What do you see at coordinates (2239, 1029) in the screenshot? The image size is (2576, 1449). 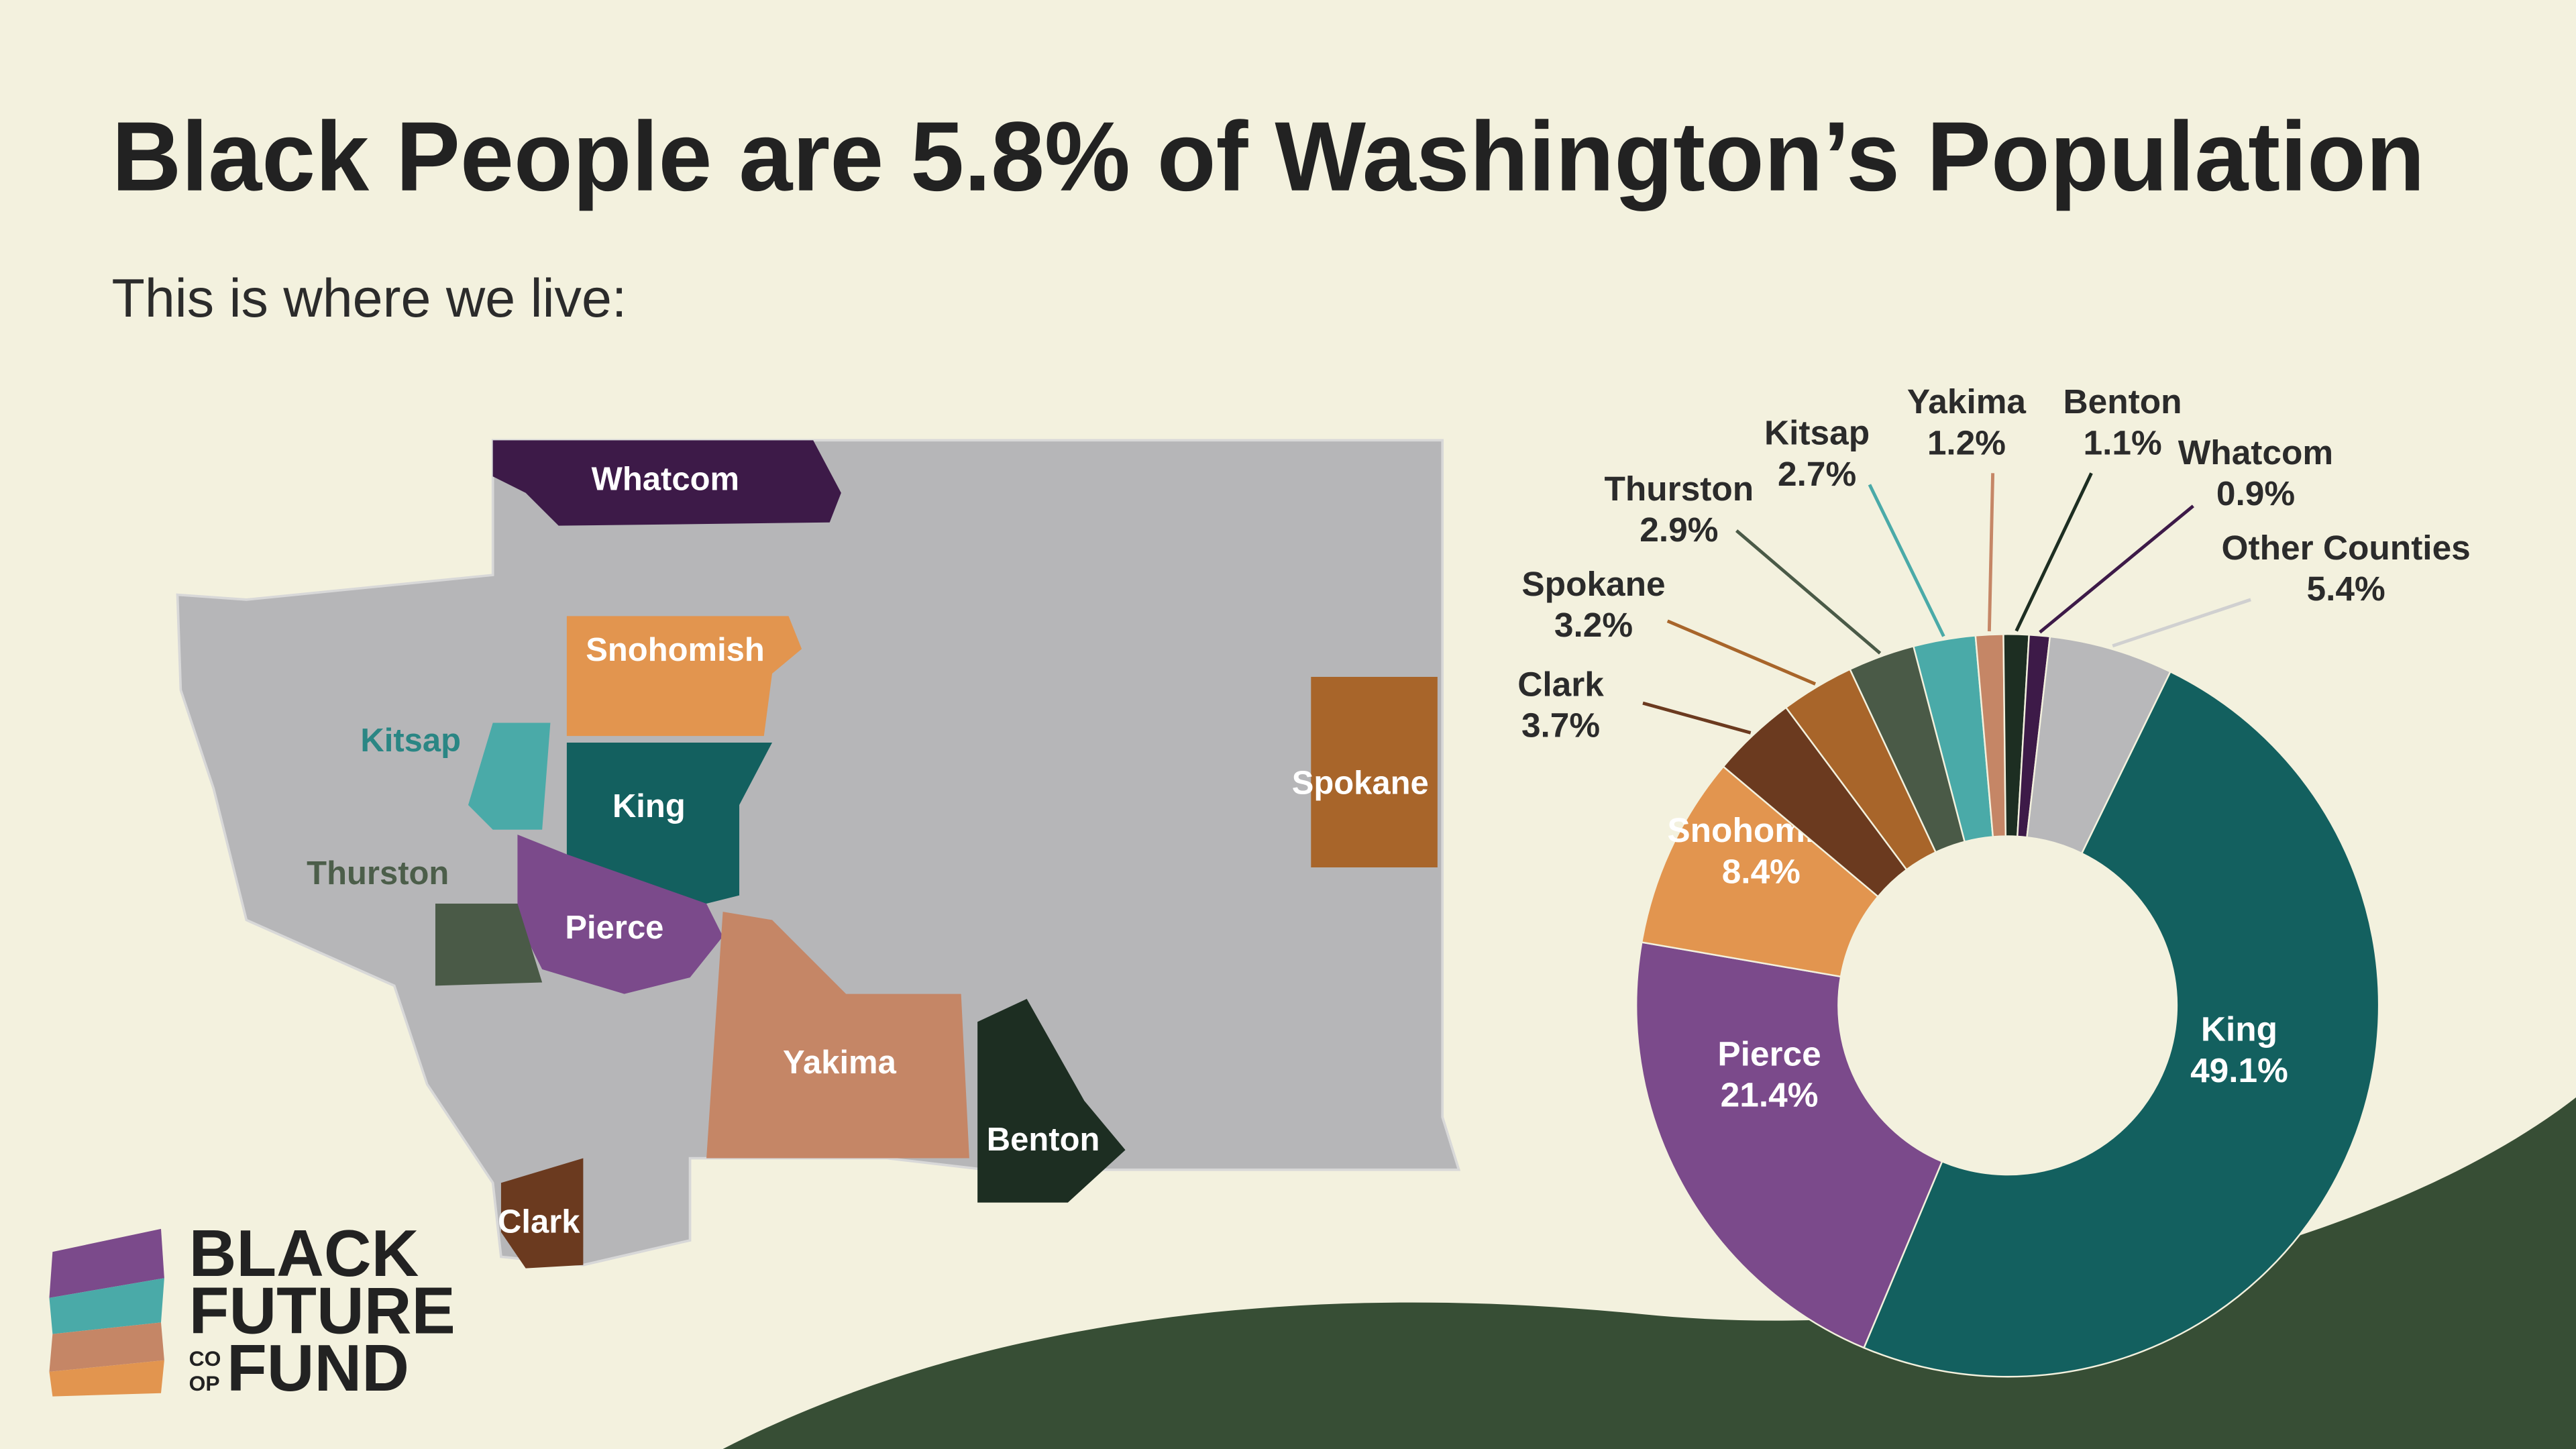 I see `slice-category: King` at bounding box center [2239, 1029].